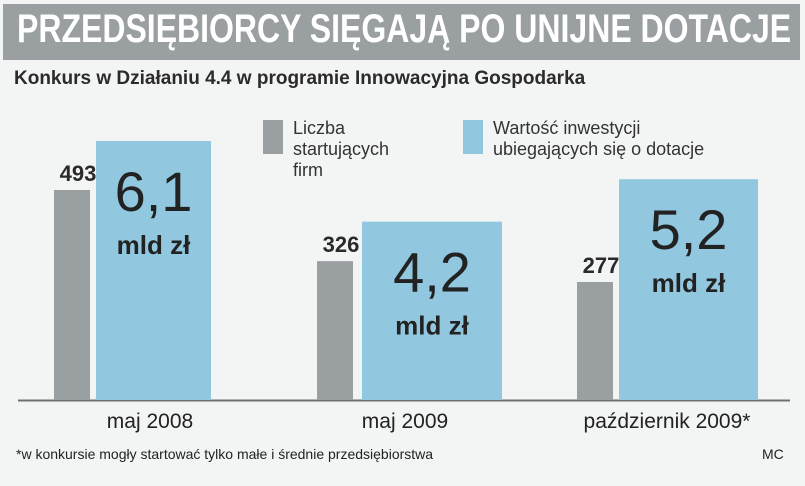 This screenshot has width=805, height=486. What do you see at coordinates (78, 173) in the screenshot?
I see `data-label-companies-maj-2008: 493` at bounding box center [78, 173].